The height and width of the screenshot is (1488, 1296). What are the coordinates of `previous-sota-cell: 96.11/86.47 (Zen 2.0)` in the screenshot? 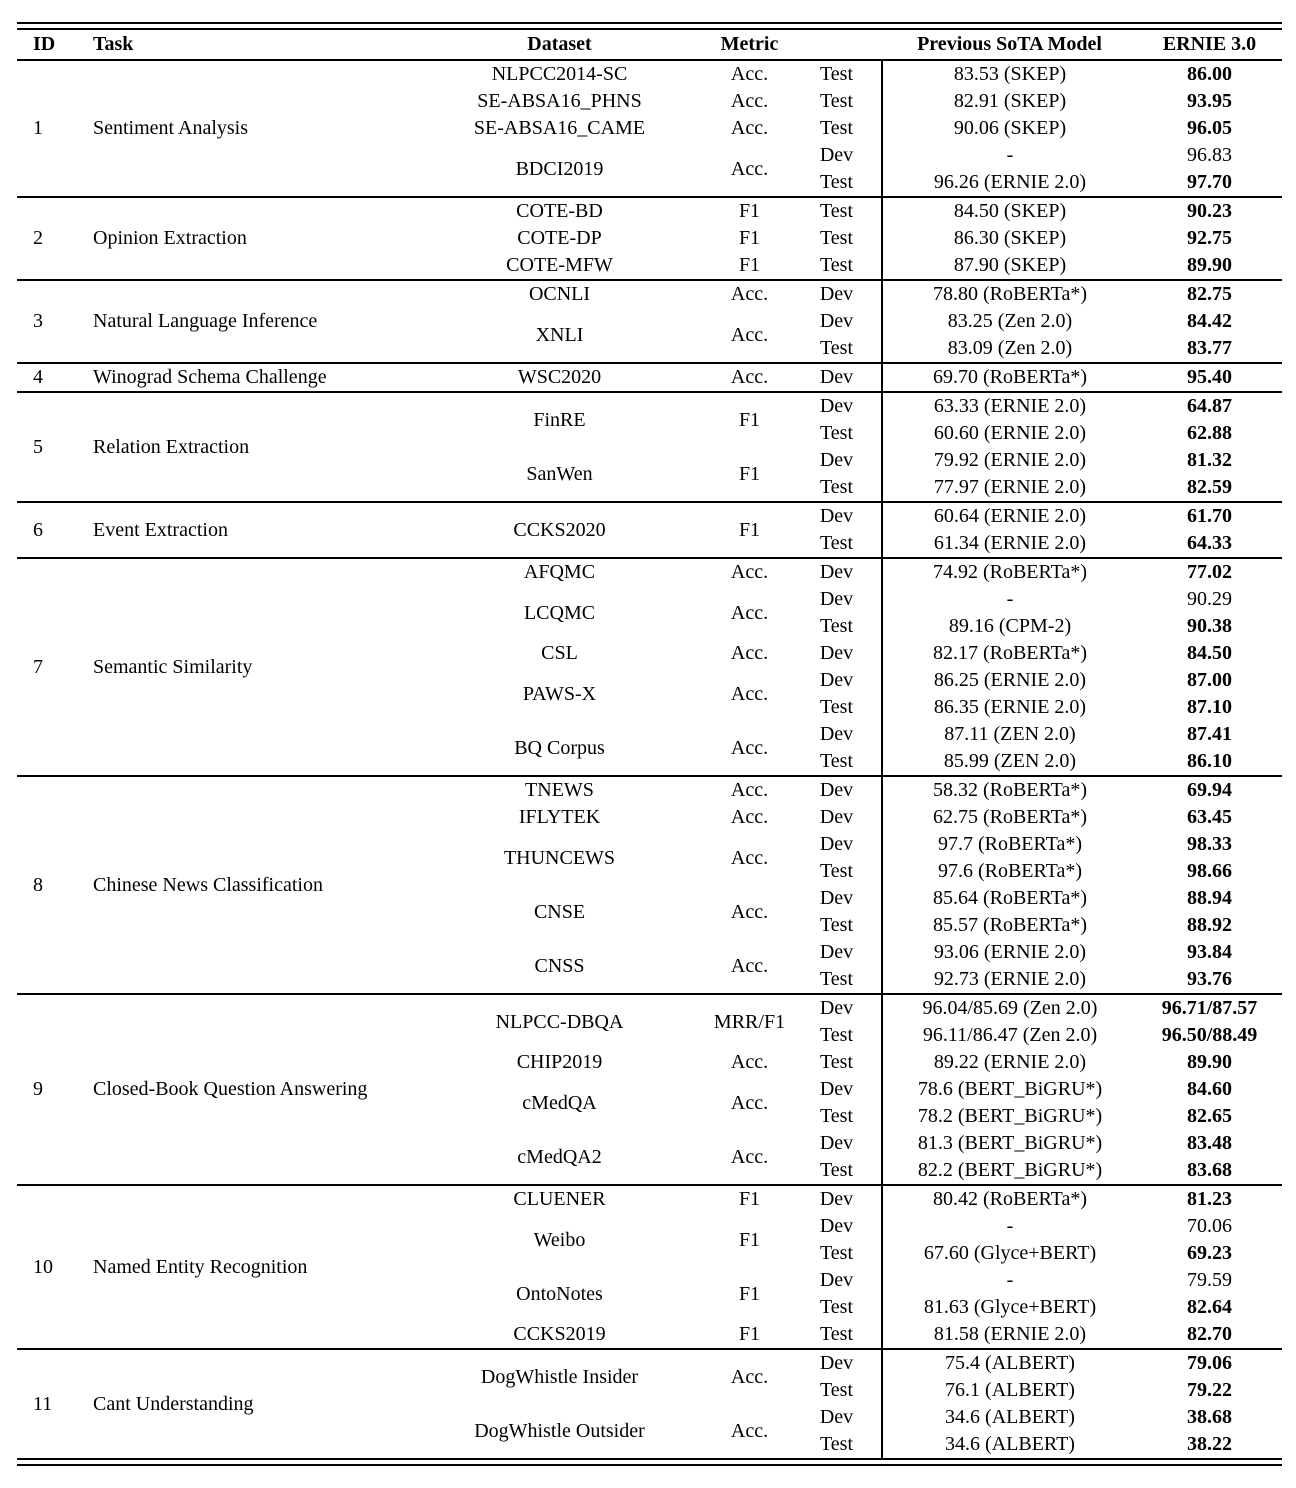 It's located at (1009, 1035).